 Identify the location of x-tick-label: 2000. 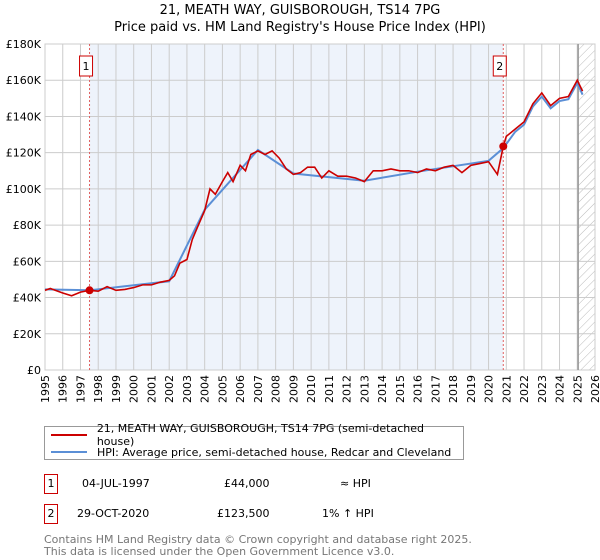
(134, 389).